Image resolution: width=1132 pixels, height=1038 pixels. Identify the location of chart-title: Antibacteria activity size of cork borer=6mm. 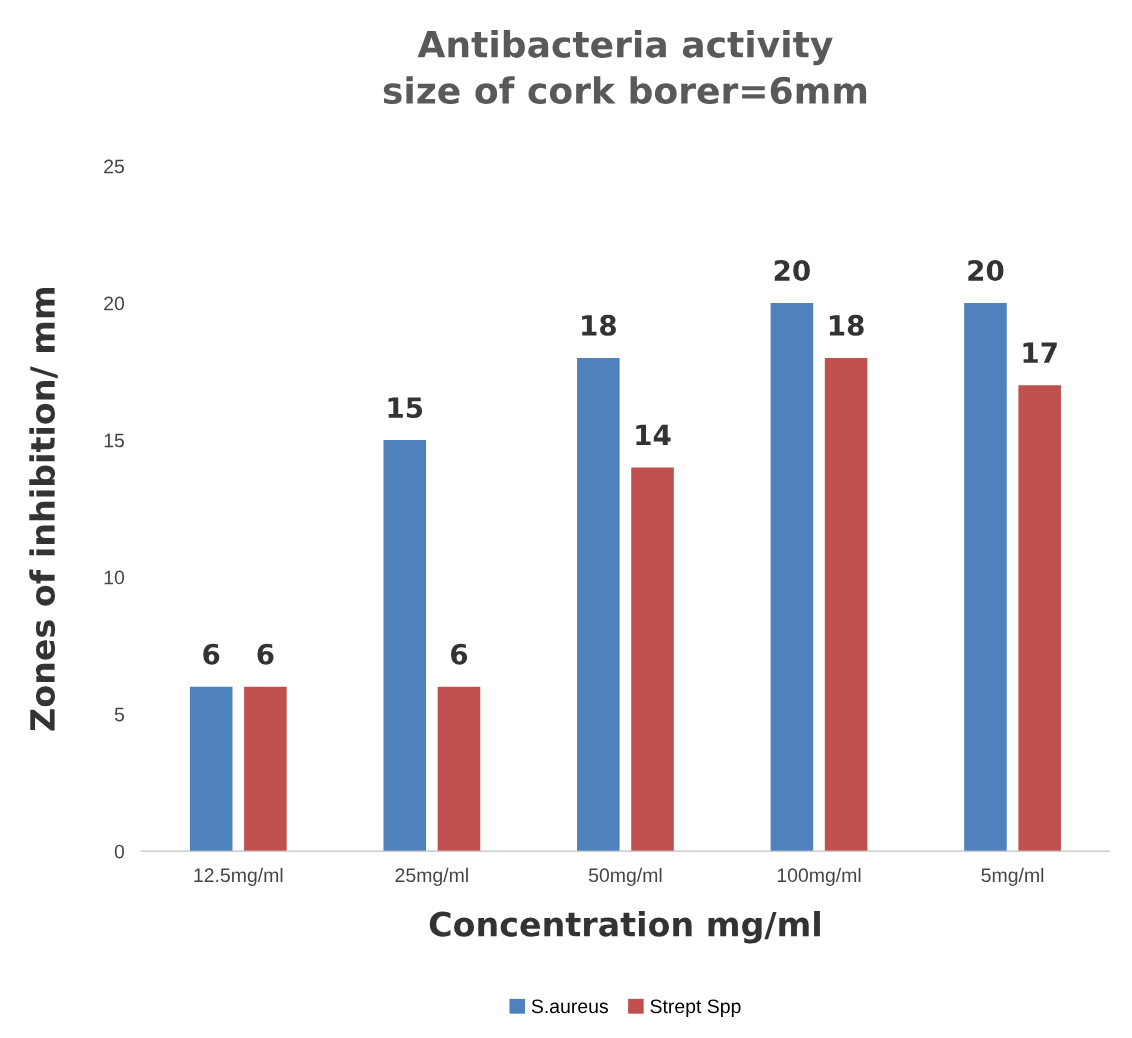
(625, 67).